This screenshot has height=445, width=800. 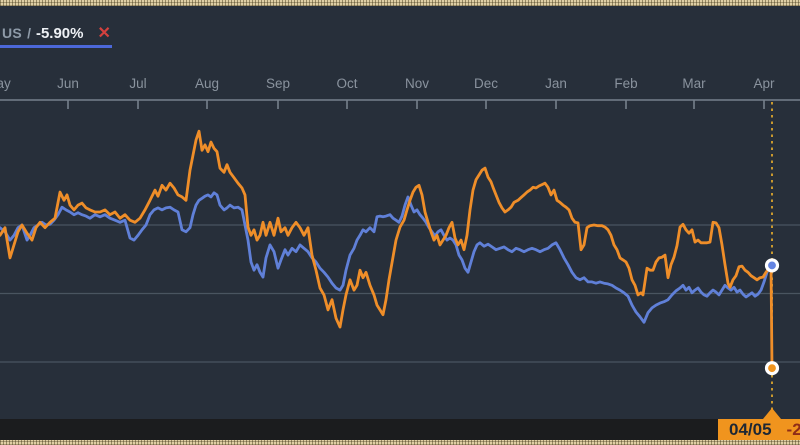 What do you see at coordinates (400, 442) in the screenshot?
I see `window-frame-bottom` at bounding box center [400, 442].